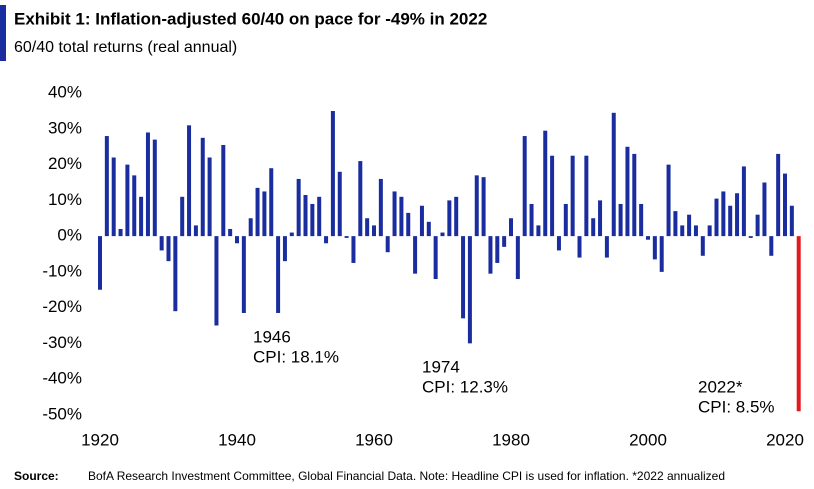 The image size is (814, 489). What do you see at coordinates (65, 92) in the screenshot?
I see `y-tick-label: 40%` at bounding box center [65, 92].